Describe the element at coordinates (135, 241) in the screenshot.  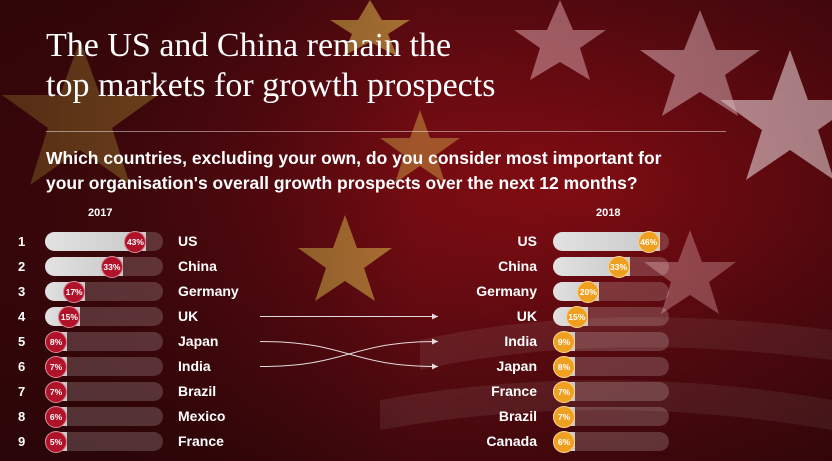
I see `value-badge-2017: 43%` at that location.